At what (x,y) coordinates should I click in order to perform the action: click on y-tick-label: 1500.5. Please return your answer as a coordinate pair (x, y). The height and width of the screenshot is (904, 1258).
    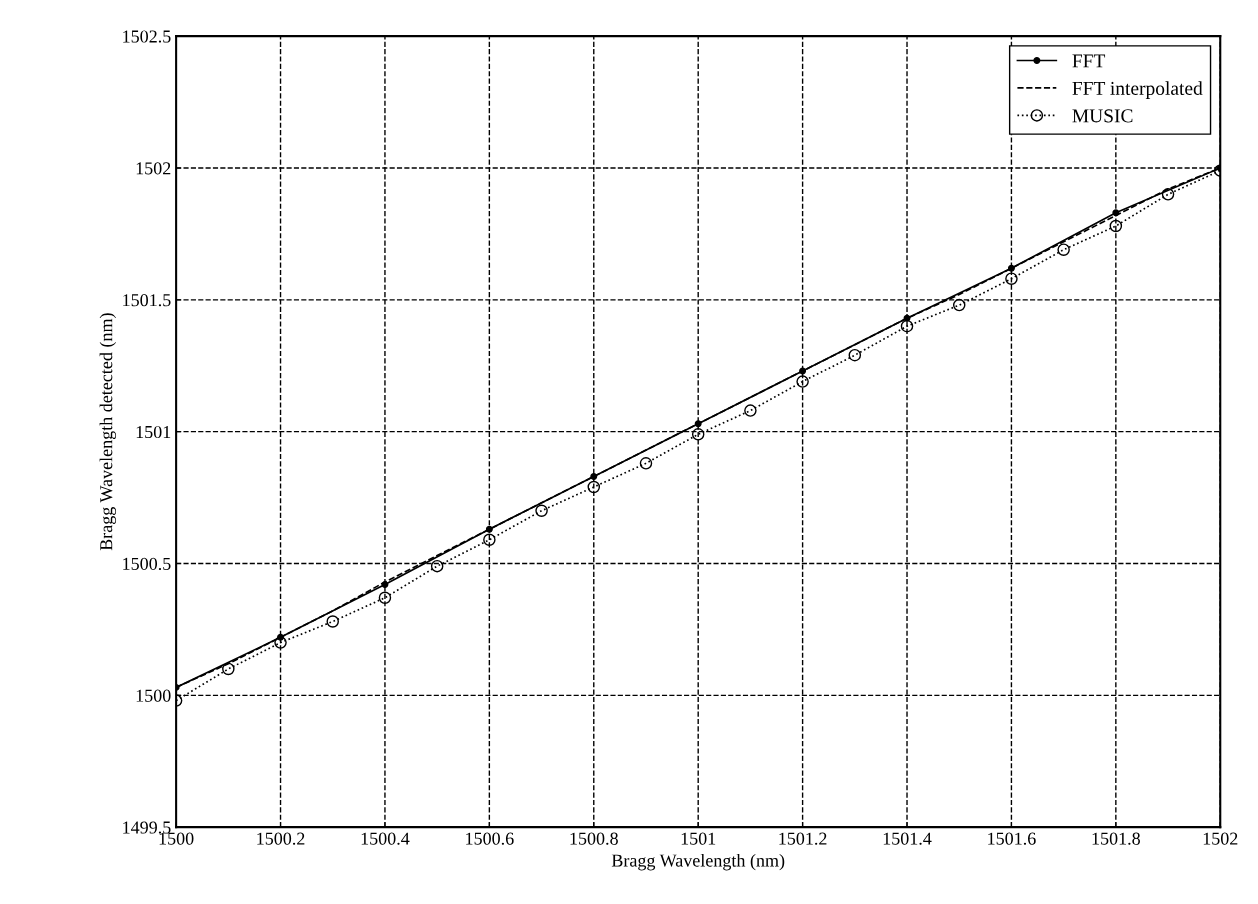
    Looking at the image, I should click on (147, 564).